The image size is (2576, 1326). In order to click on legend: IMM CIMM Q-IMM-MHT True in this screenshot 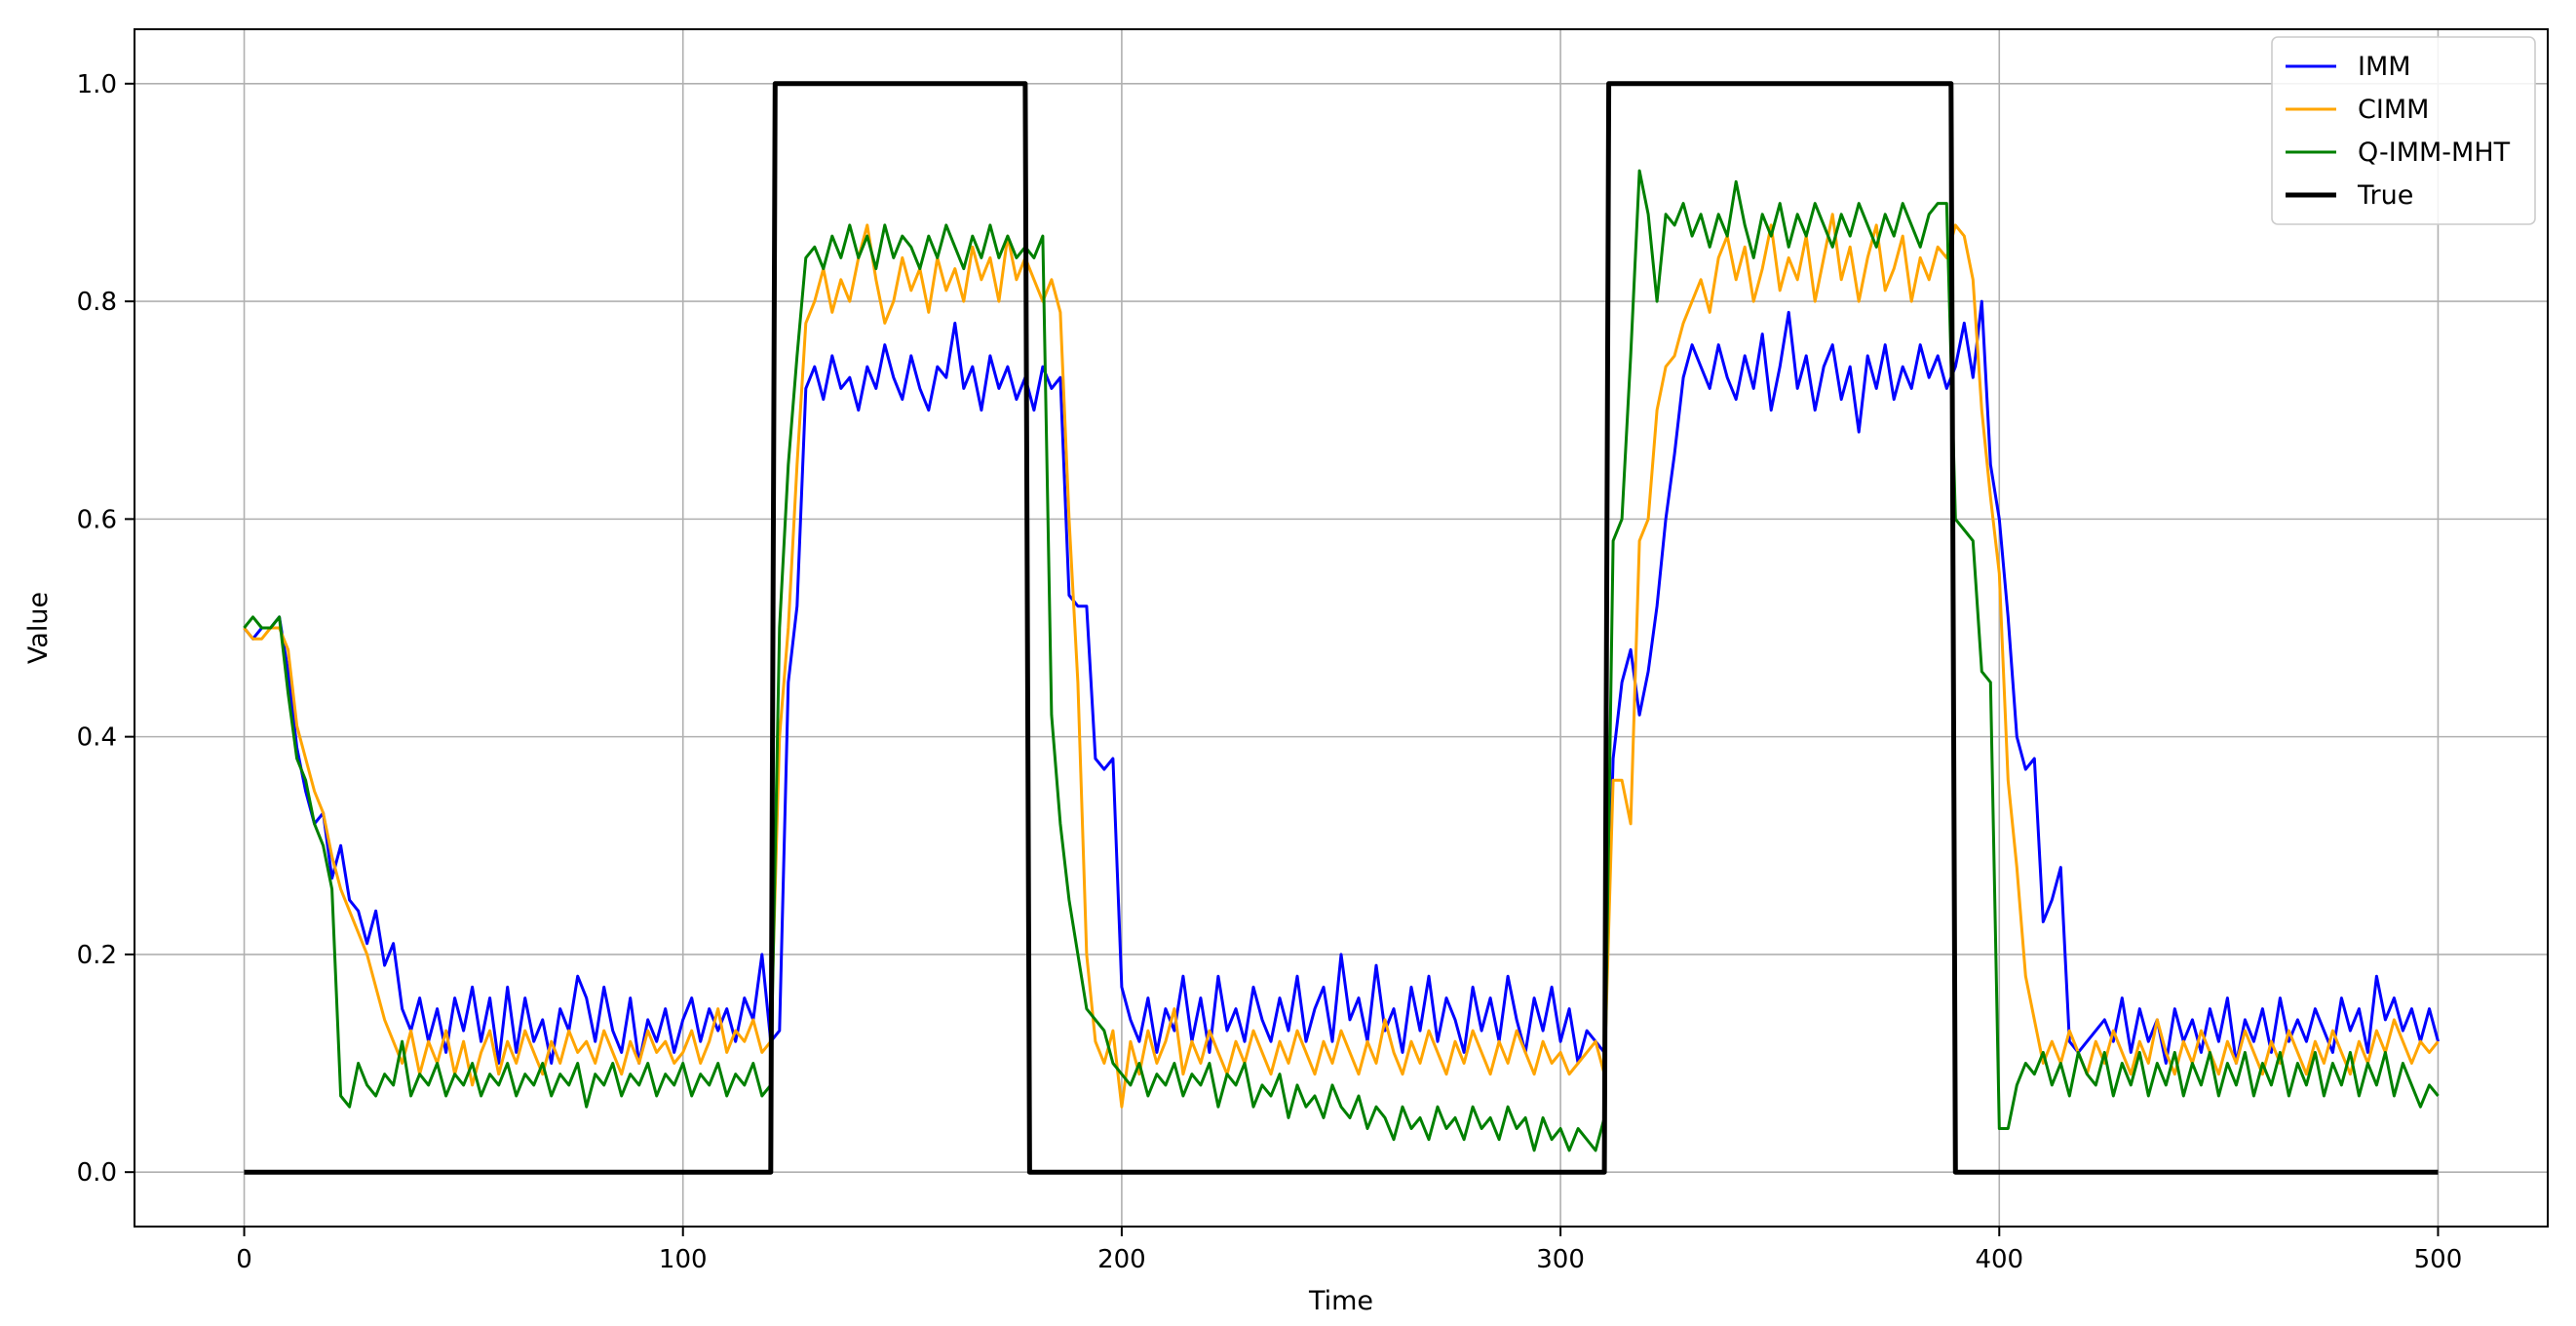, I will do `click(2403, 130)`.